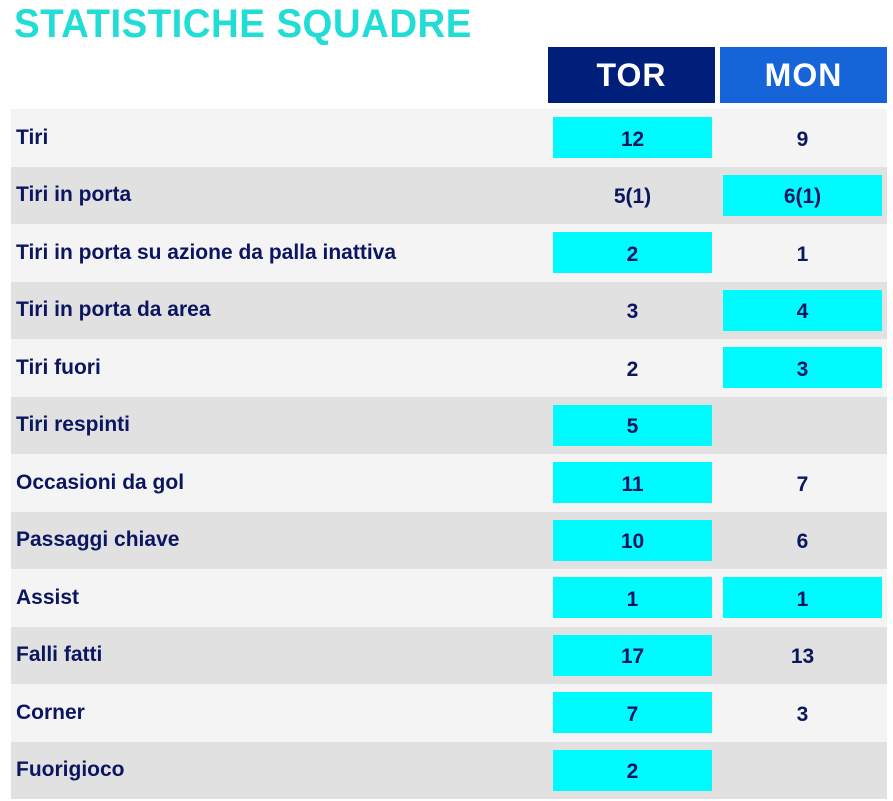  What do you see at coordinates (449, 655) in the screenshot?
I see `stat-row: Falli fatti 17 13` at bounding box center [449, 655].